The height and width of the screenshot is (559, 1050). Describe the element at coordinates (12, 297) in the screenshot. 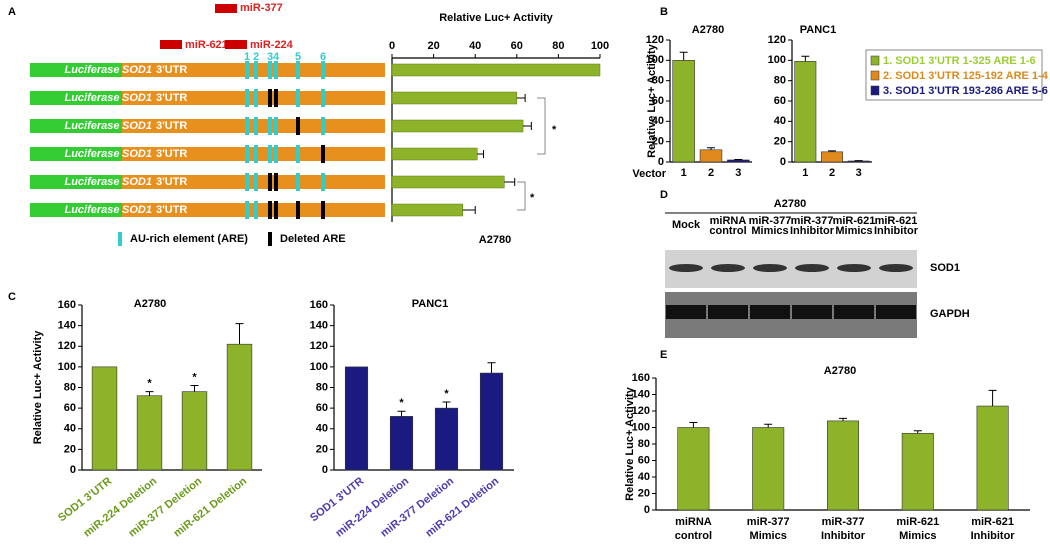

I see `panel-label: C` at that location.